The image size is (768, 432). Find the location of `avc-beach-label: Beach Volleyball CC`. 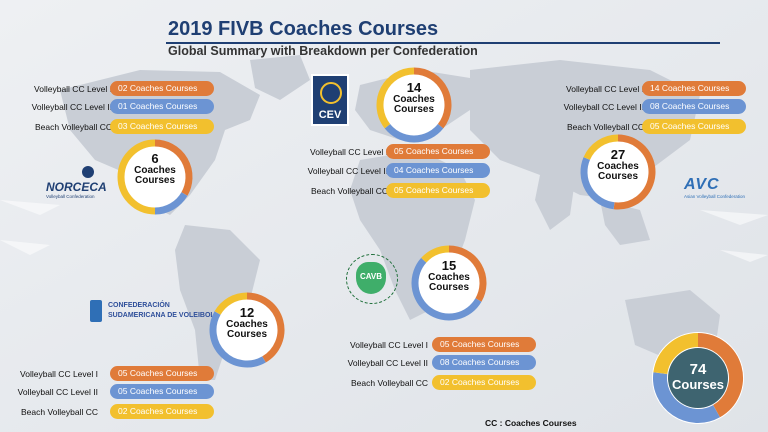

avc-beach-label: Beach Volleyball CC is located at coordinates (605, 127).